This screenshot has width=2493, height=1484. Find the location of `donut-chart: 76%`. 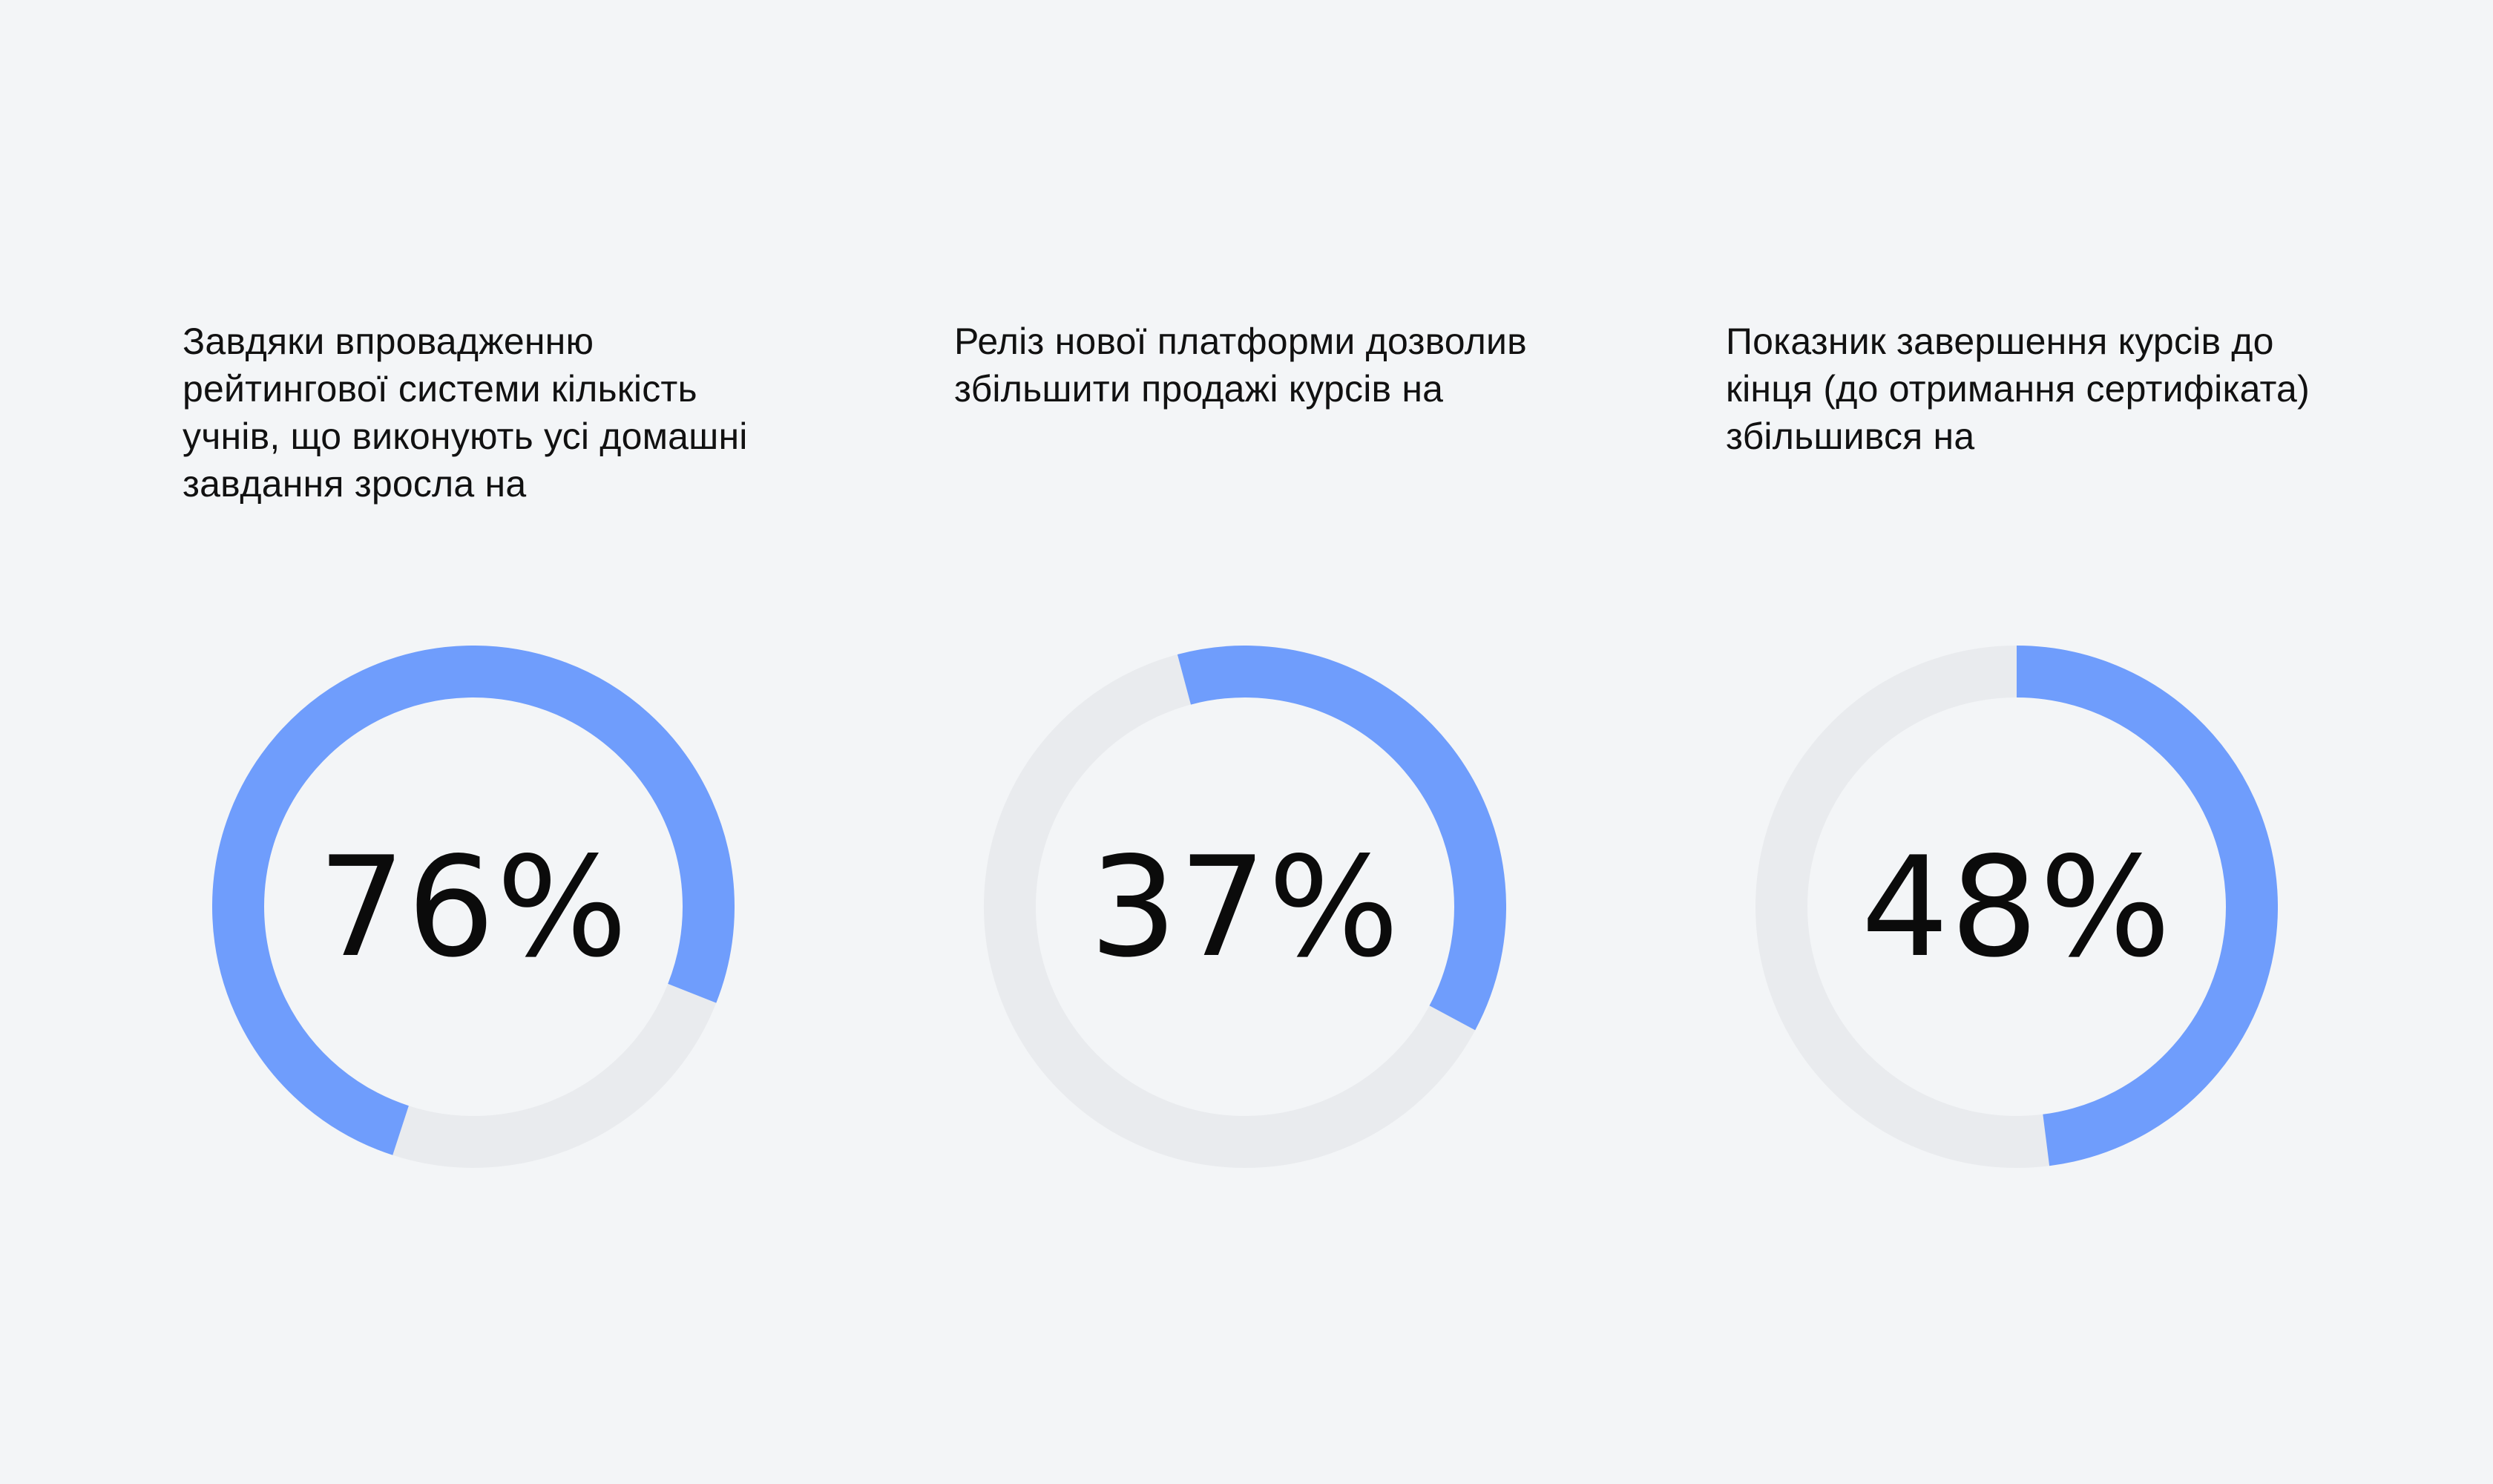

donut-chart: 76% is located at coordinates (473, 907).